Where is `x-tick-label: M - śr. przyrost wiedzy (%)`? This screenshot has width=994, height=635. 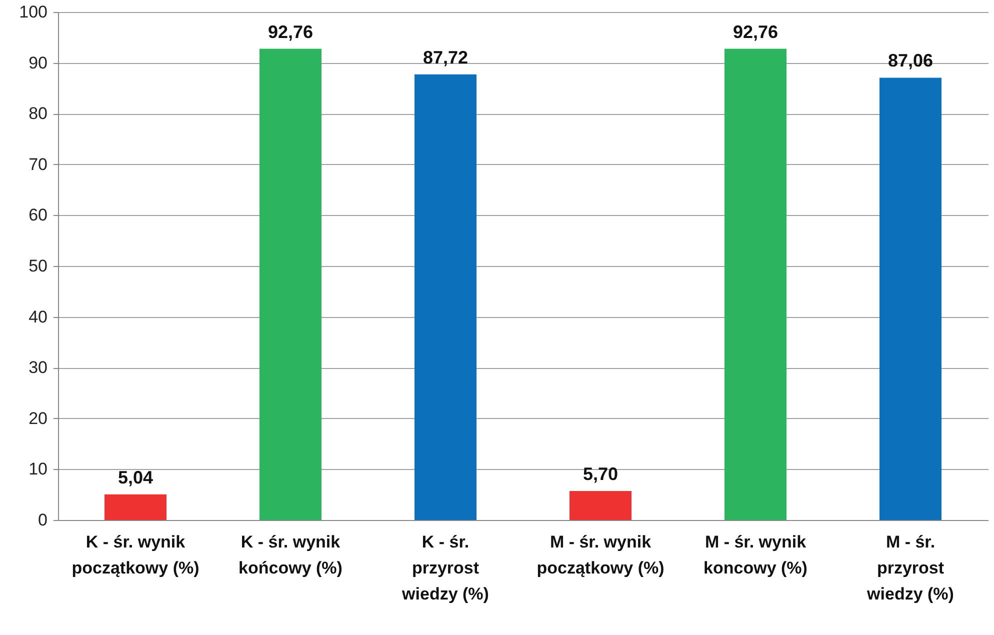 x-tick-label: M - śr. przyrost wiedzy (%) is located at coordinates (910, 568).